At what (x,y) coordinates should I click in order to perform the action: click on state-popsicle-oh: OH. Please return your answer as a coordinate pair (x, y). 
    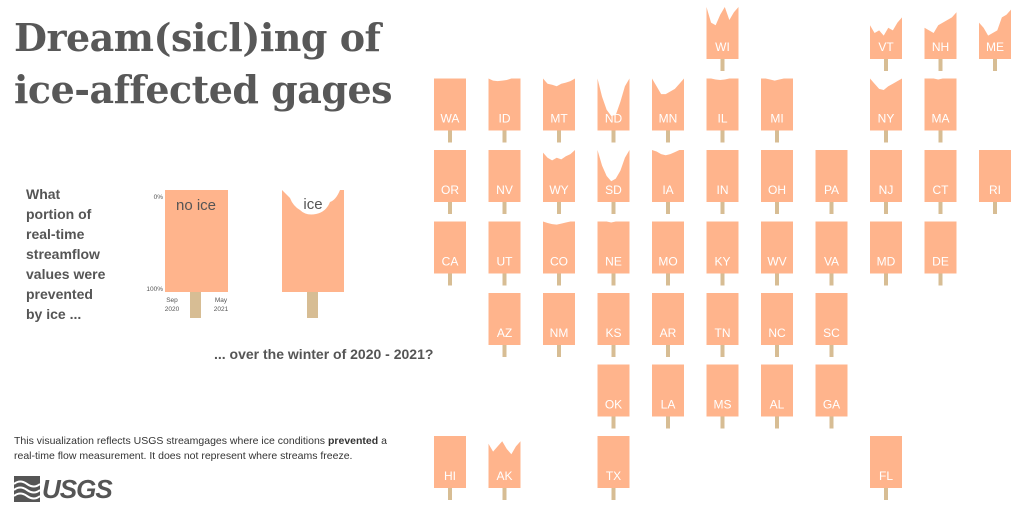
    Looking at the image, I should click on (777, 182).